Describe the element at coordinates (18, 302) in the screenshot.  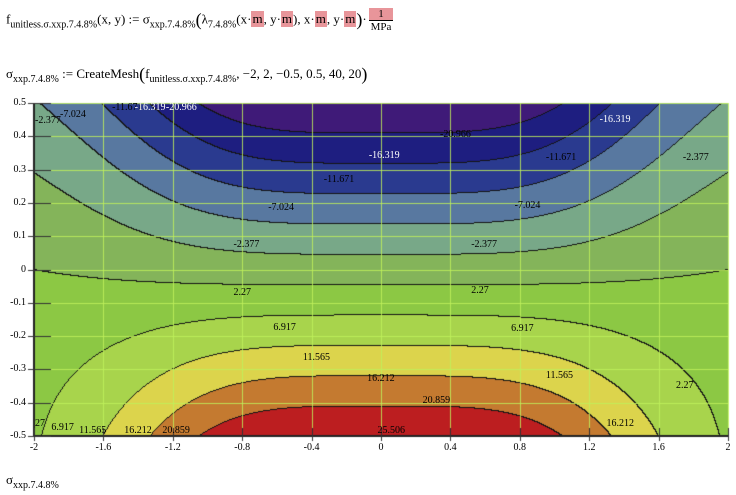
I see `y-tick-label: -0.1` at that location.